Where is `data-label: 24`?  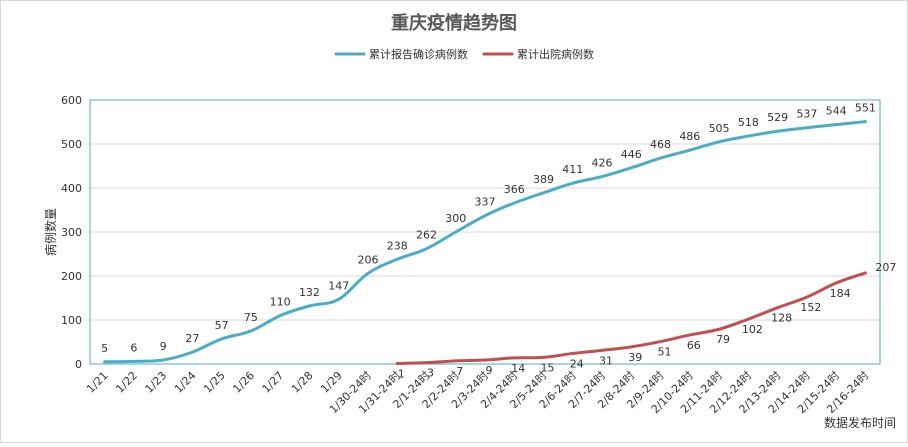 data-label: 24 is located at coordinates (577, 363).